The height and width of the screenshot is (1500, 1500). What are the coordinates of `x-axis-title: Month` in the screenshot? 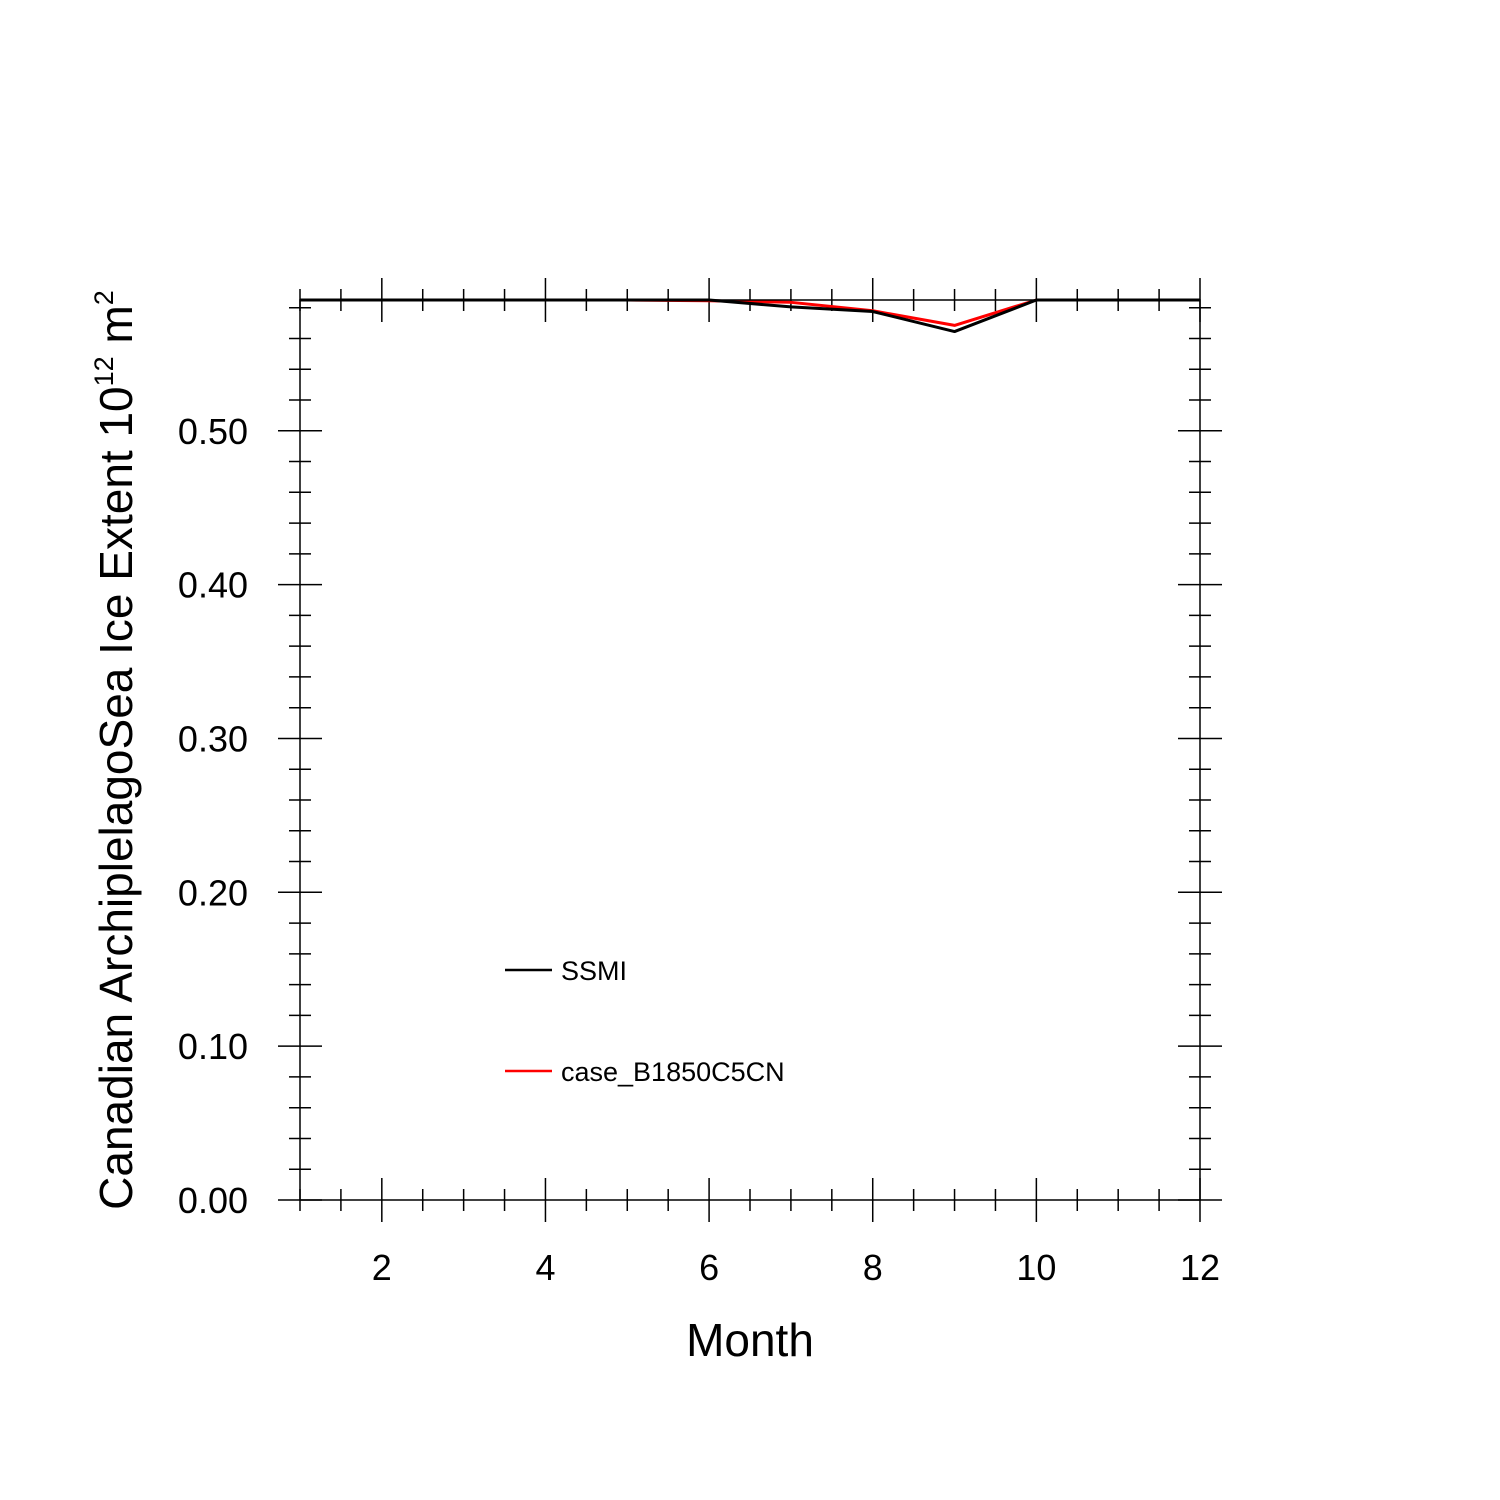 It's located at (750, 1340).